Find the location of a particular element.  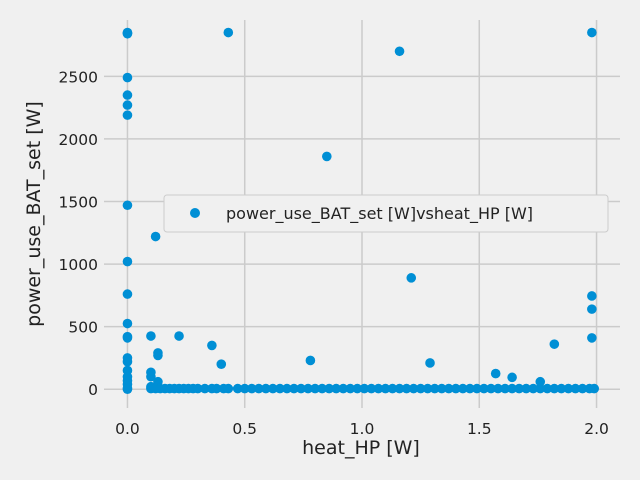

legend-label: power_use_BAT_set [W]vsheat_HP [W] is located at coordinates (379, 214).